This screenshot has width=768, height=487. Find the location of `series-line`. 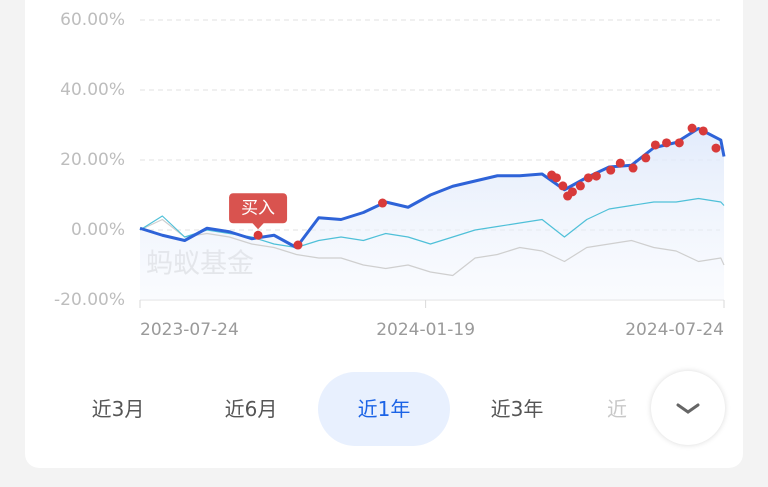

series-line is located at coordinates (432, 247).